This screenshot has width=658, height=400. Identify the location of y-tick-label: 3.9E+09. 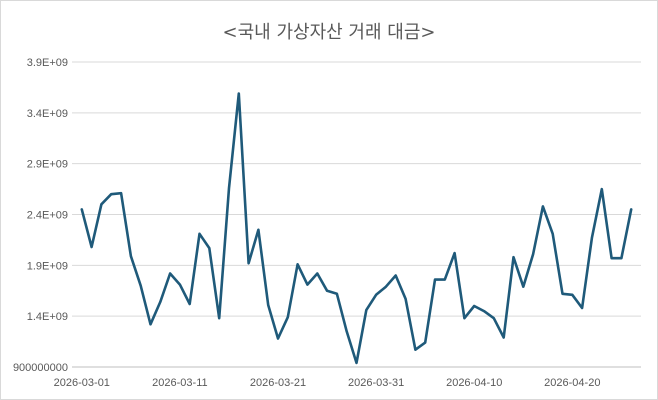
(47, 63).